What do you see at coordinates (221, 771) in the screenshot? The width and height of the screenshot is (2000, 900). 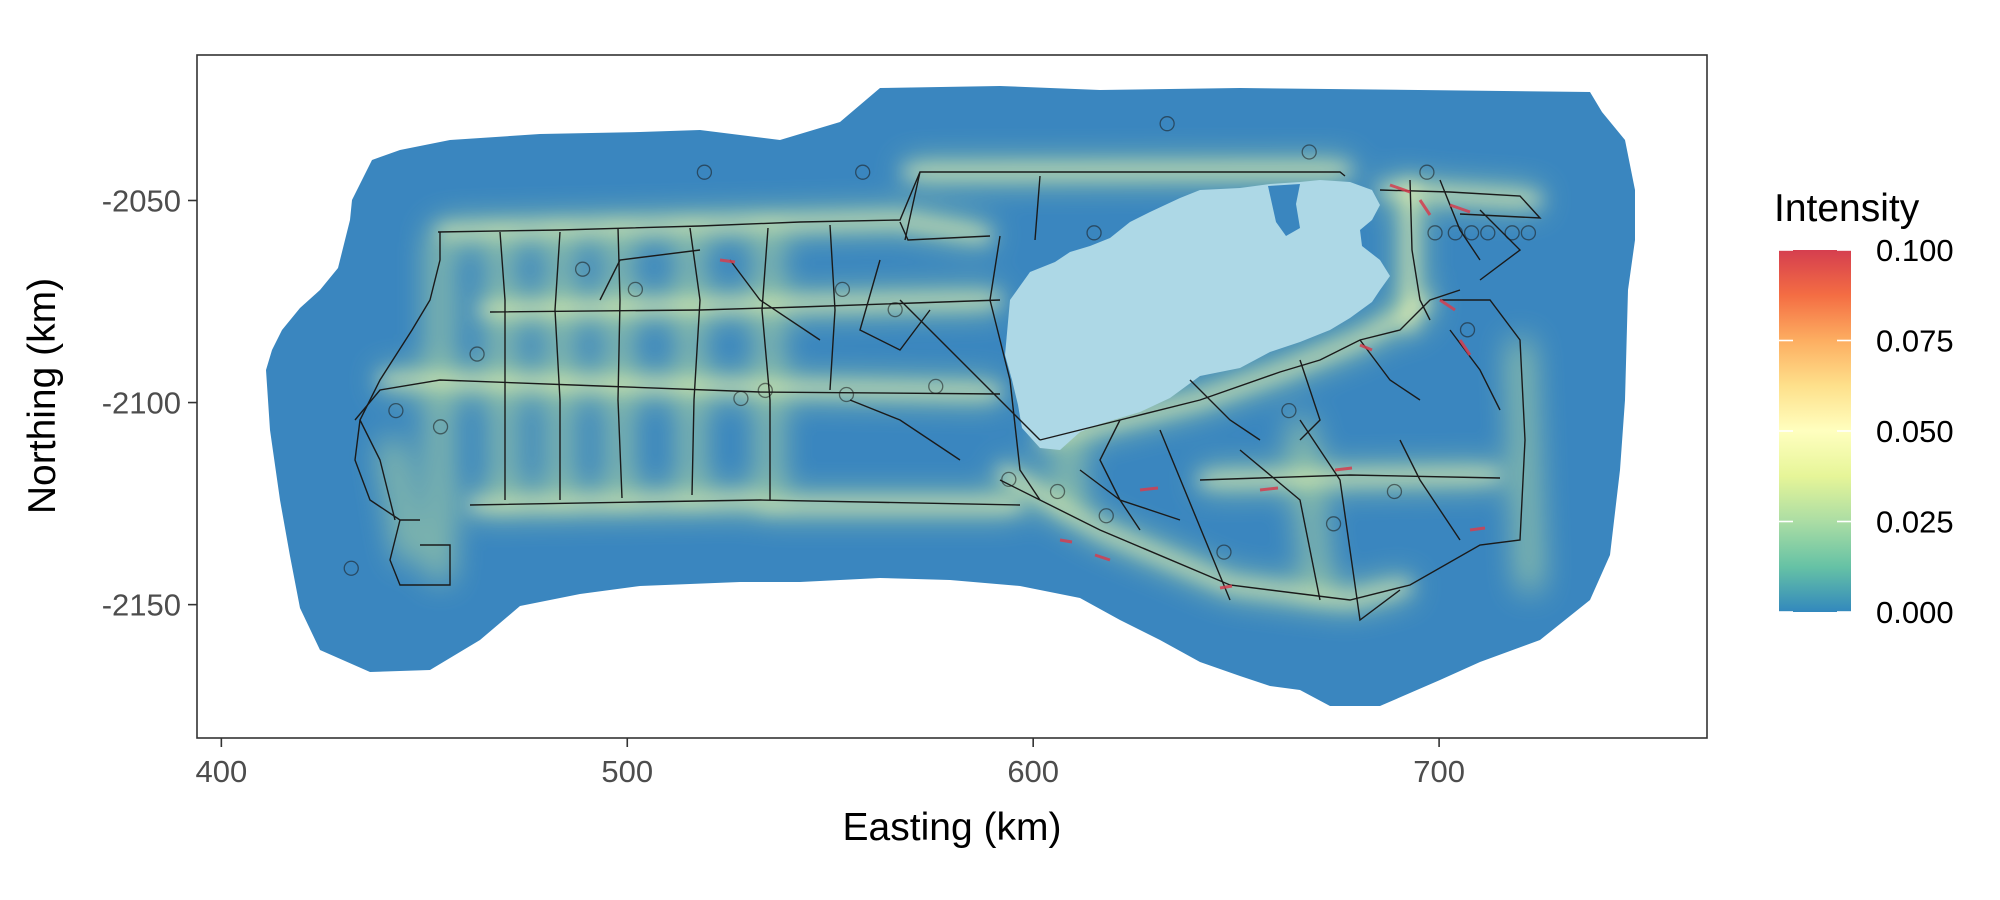 I see `x-tick-label: 400` at bounding box center [221, 771].